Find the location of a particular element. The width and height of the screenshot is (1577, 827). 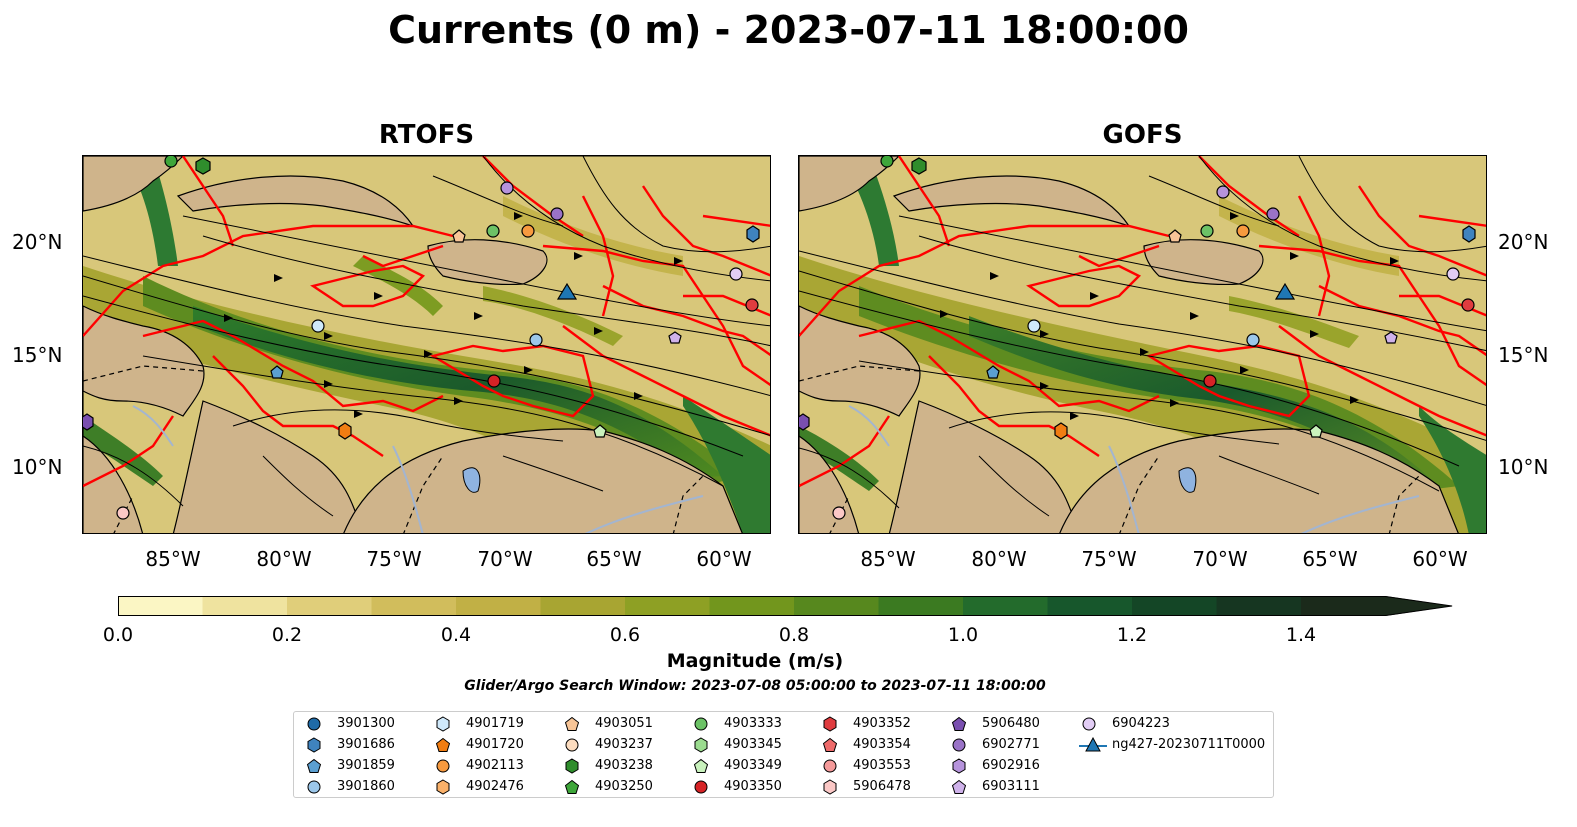

rtofs-ytick-10n: 10°N is located at coordinates (37, 467).